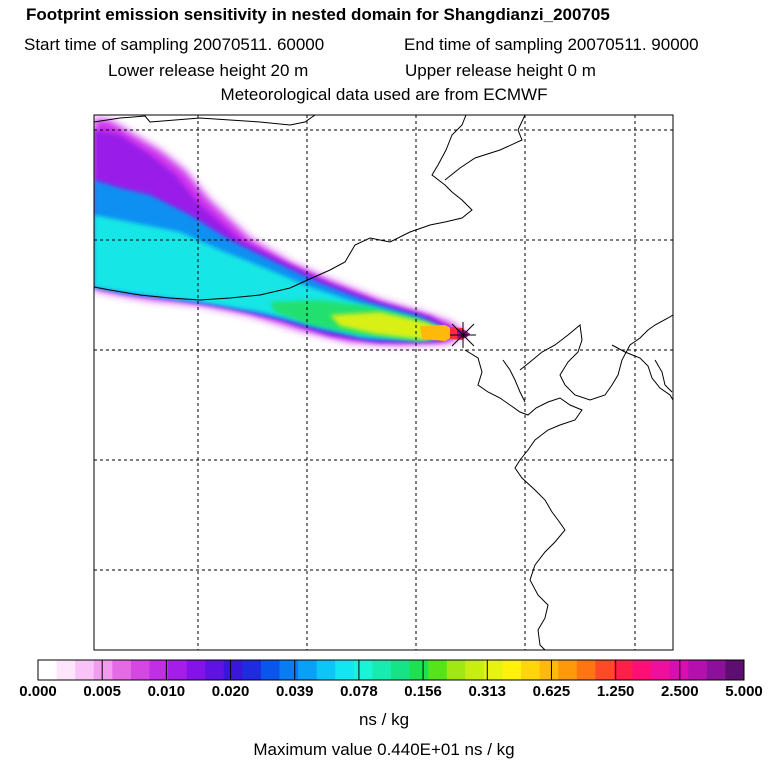 This screenshot has height=768, width=768. What do you see at coordinates (551, 44) in the screenshot?
I see `end-time-label: End time of sampling 20070511. 90000` at bounding box center [551, 44].